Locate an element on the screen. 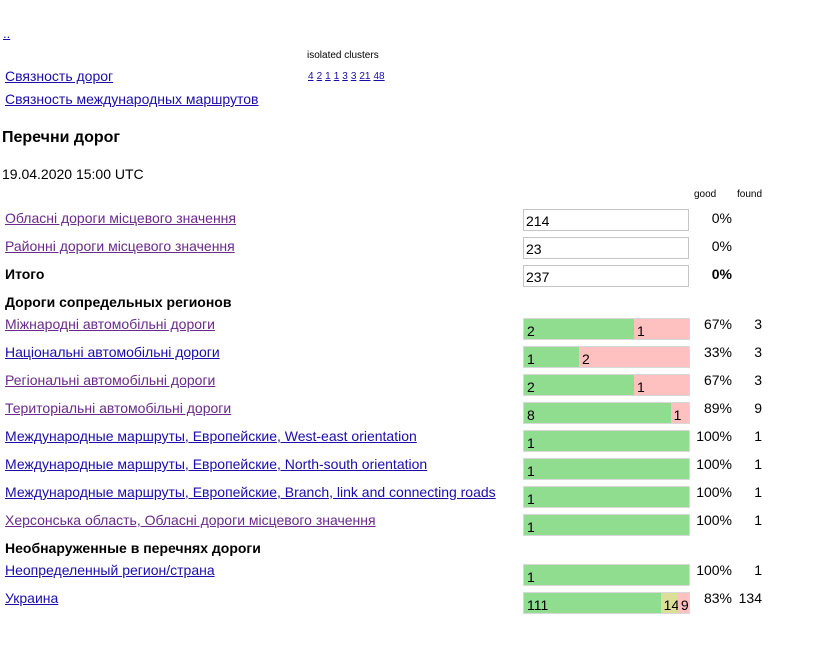 The height and width of the screenshot is (661, 829). good-segment: 111 is located at coordinates (592, 603).